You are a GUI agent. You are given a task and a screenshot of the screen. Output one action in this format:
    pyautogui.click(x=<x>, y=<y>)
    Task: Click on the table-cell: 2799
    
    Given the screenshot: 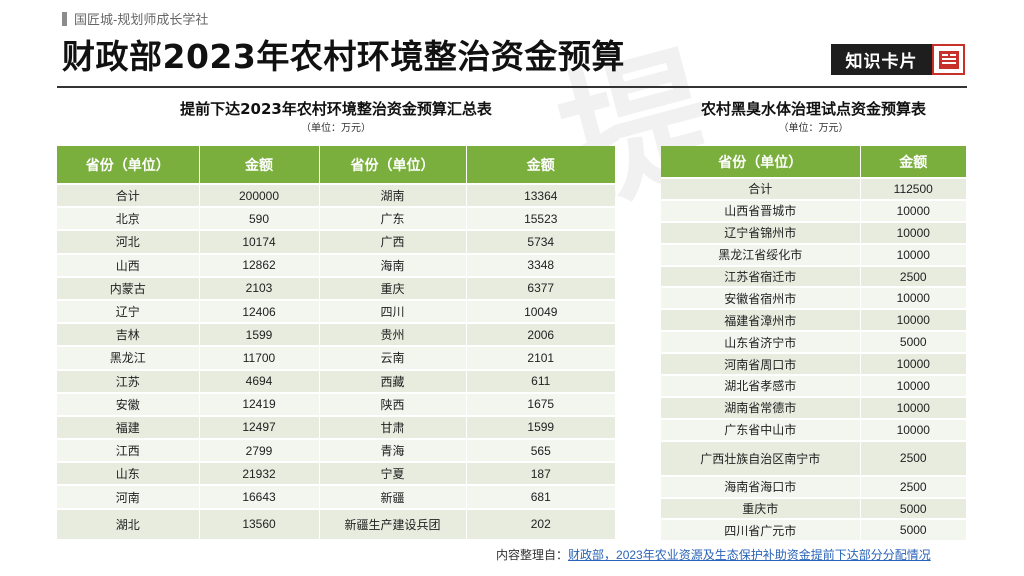 What is the action you would take?
    pyautogui.click(x=259, y=451)
    